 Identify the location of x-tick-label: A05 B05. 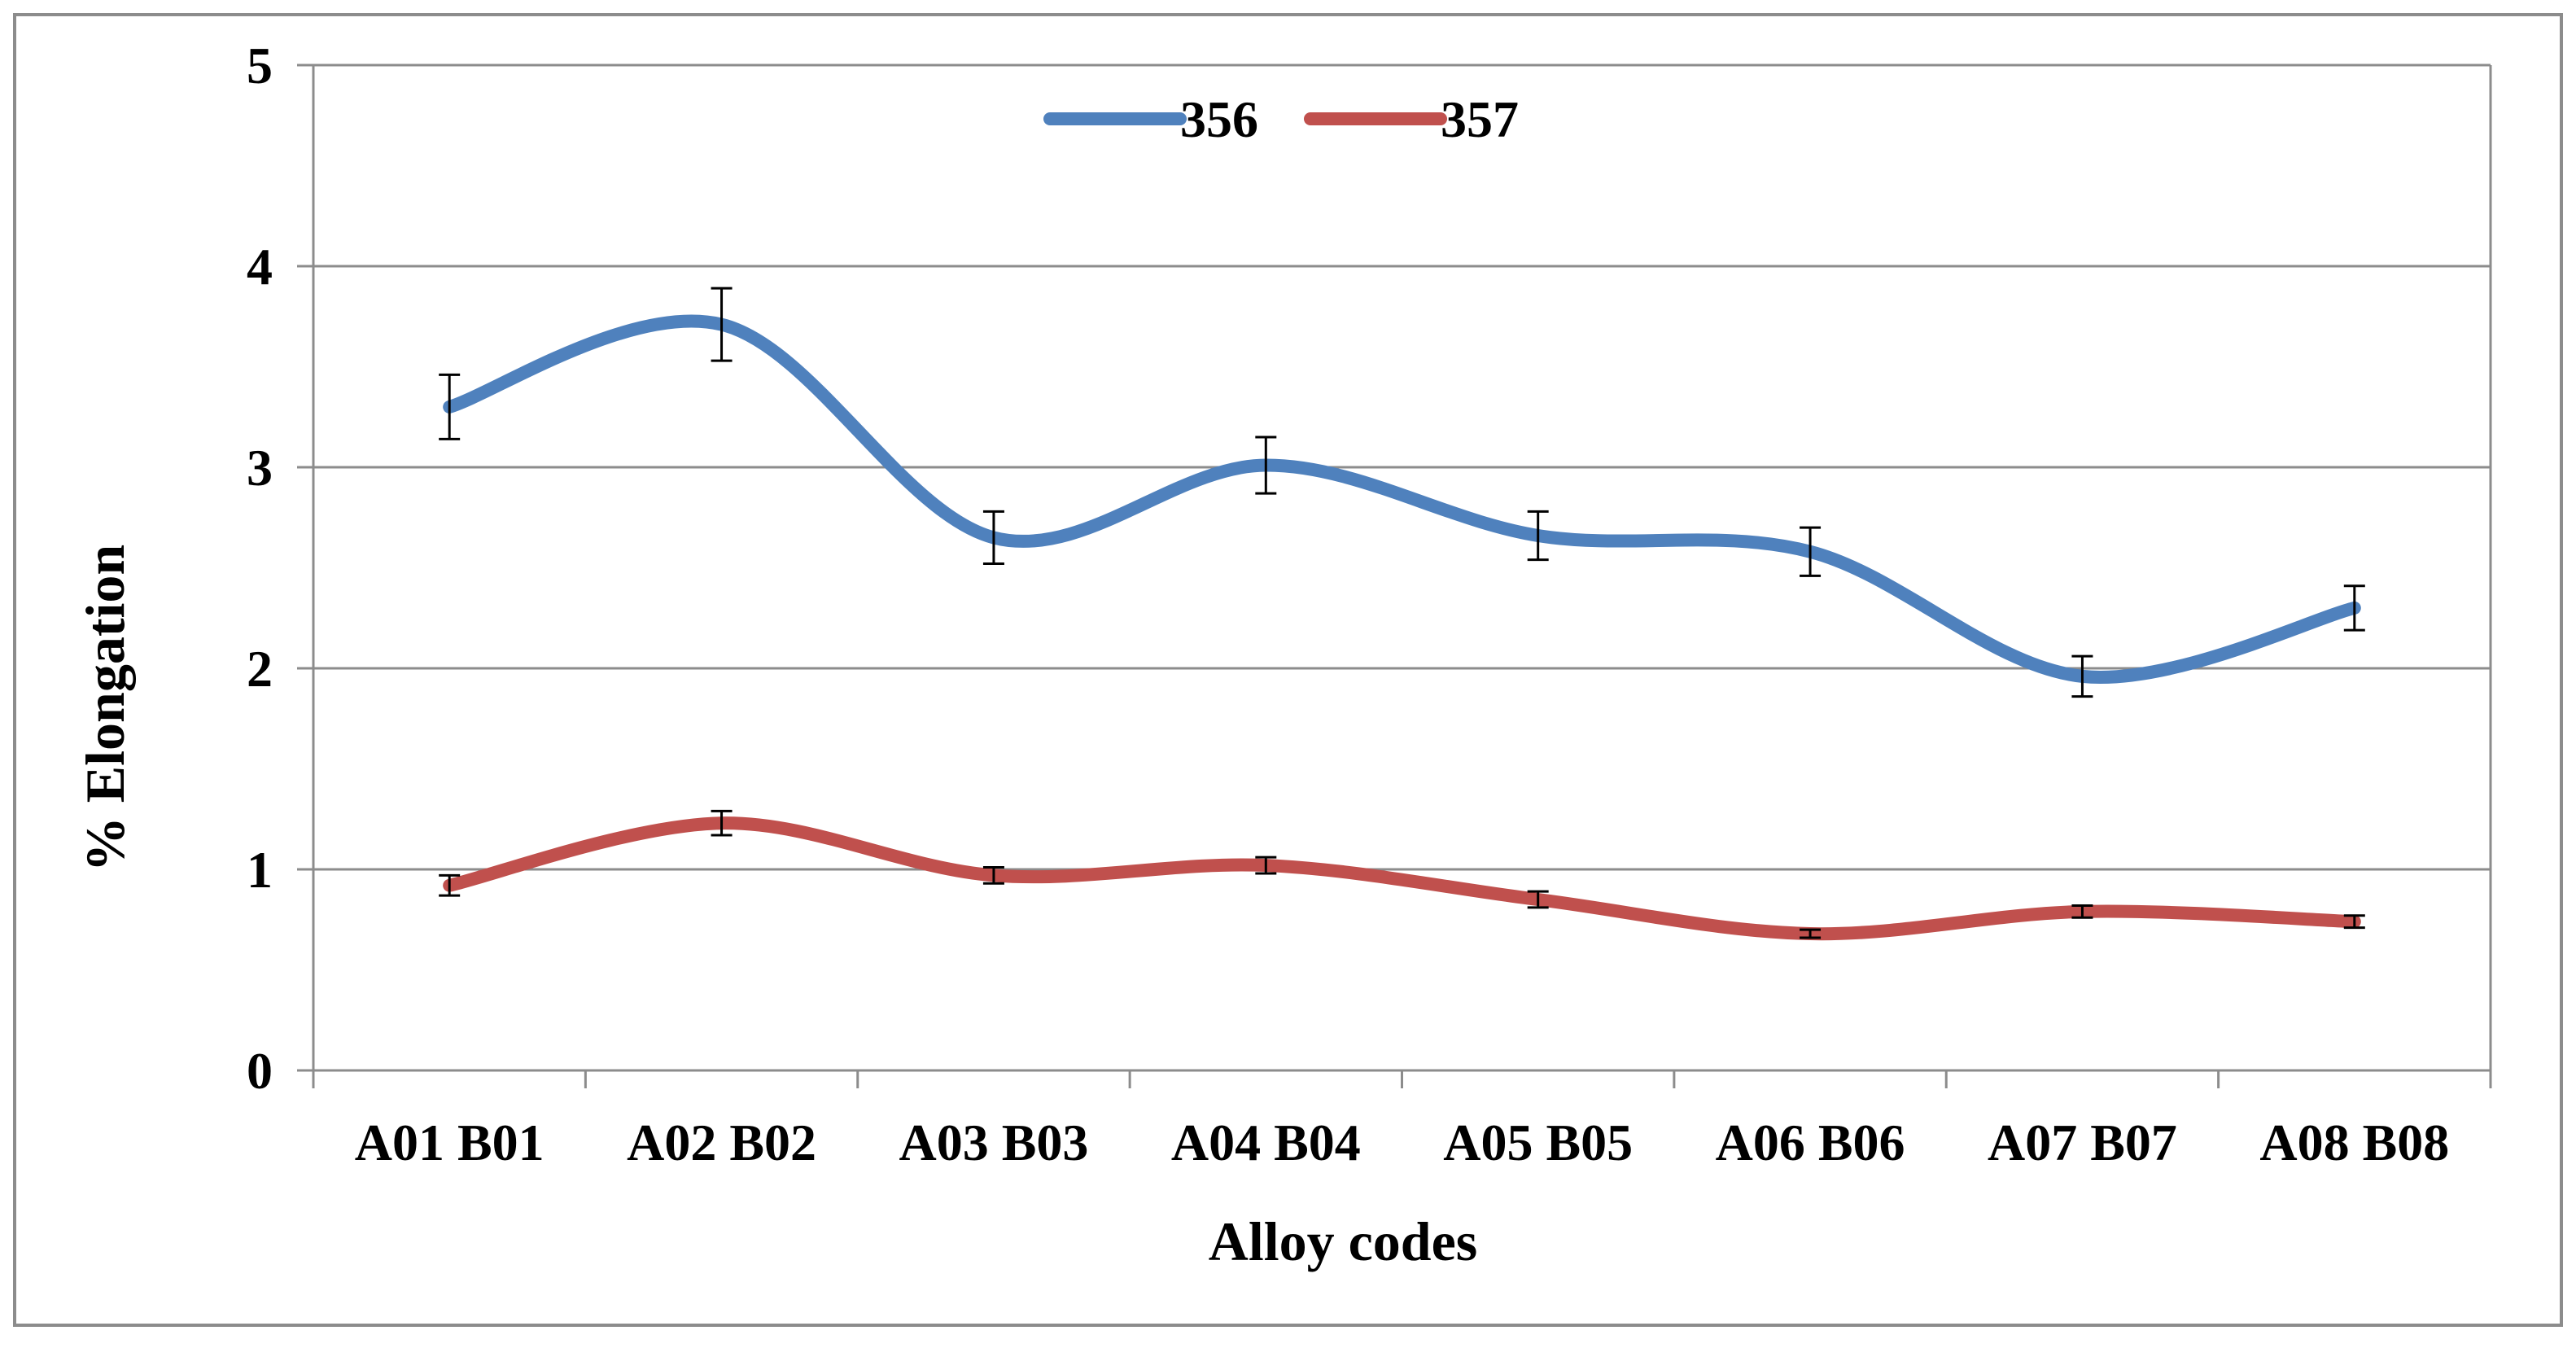
(1538, 1142).